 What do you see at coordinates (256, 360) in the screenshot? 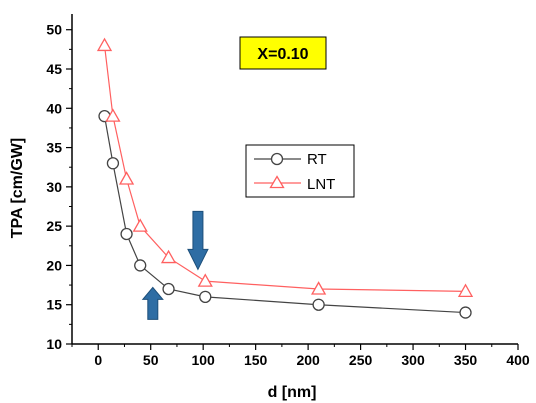
I see `x-tick-label: 150` at bounding box center [256, 360].